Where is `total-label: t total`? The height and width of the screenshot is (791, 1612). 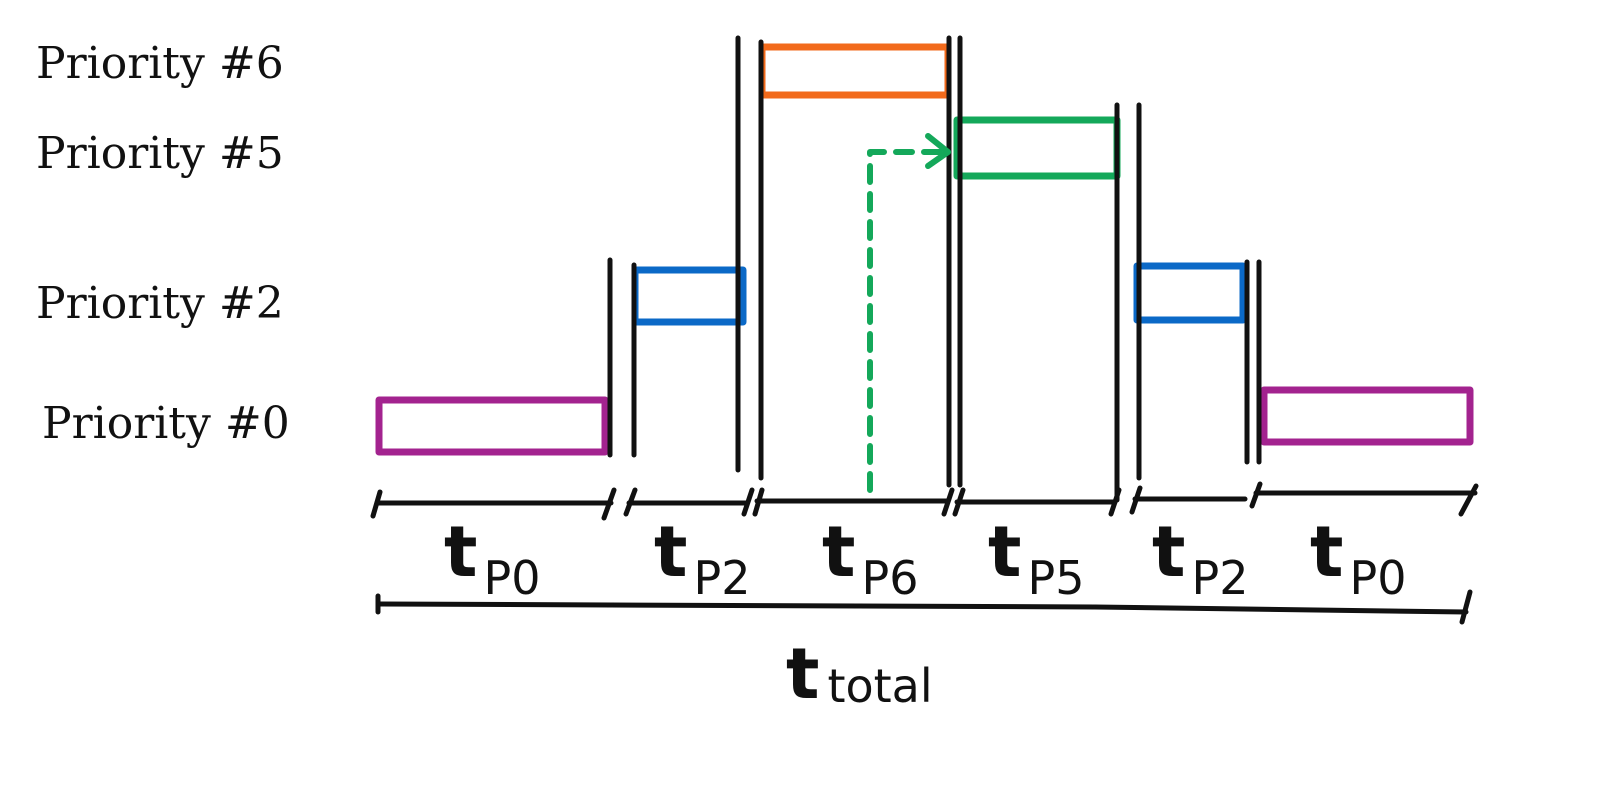 total-label: t total is located at coordinates (859, 674).